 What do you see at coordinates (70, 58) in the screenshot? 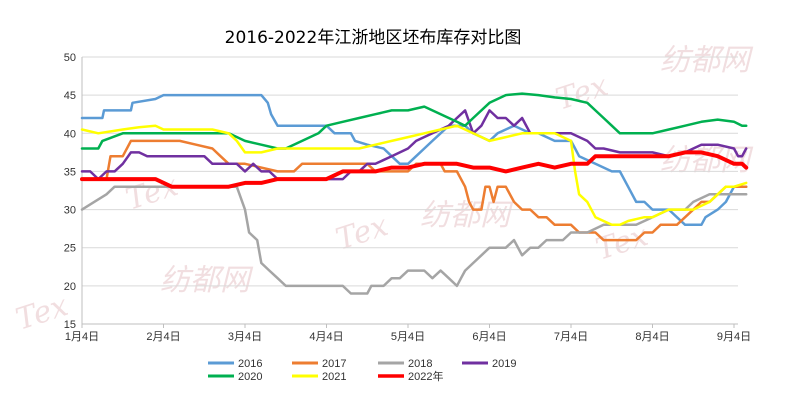
I see `y-tick-label: 50` at bounding box center [70, 58].